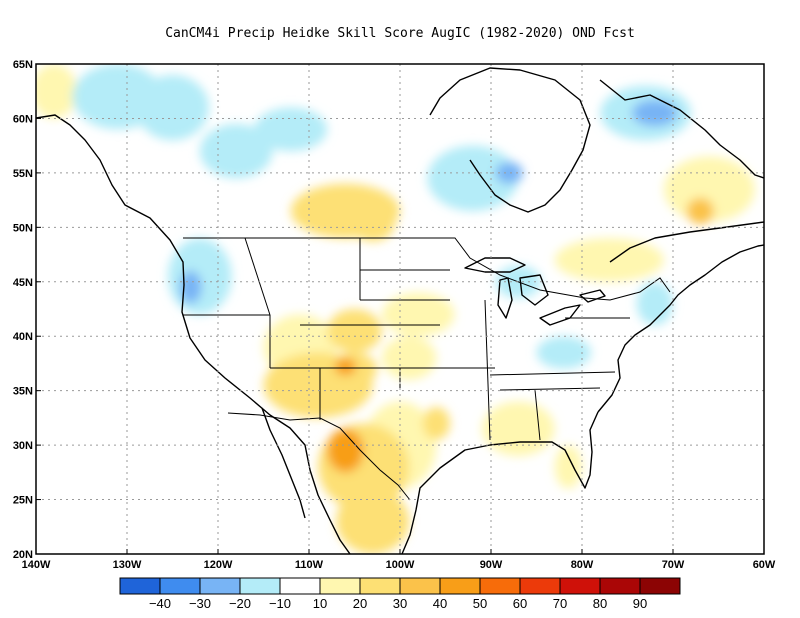  What do you see at coordinates (56, 91) in the screenshot?
I see `skill-region-alaska-coast` at bounding box center [56, 91].